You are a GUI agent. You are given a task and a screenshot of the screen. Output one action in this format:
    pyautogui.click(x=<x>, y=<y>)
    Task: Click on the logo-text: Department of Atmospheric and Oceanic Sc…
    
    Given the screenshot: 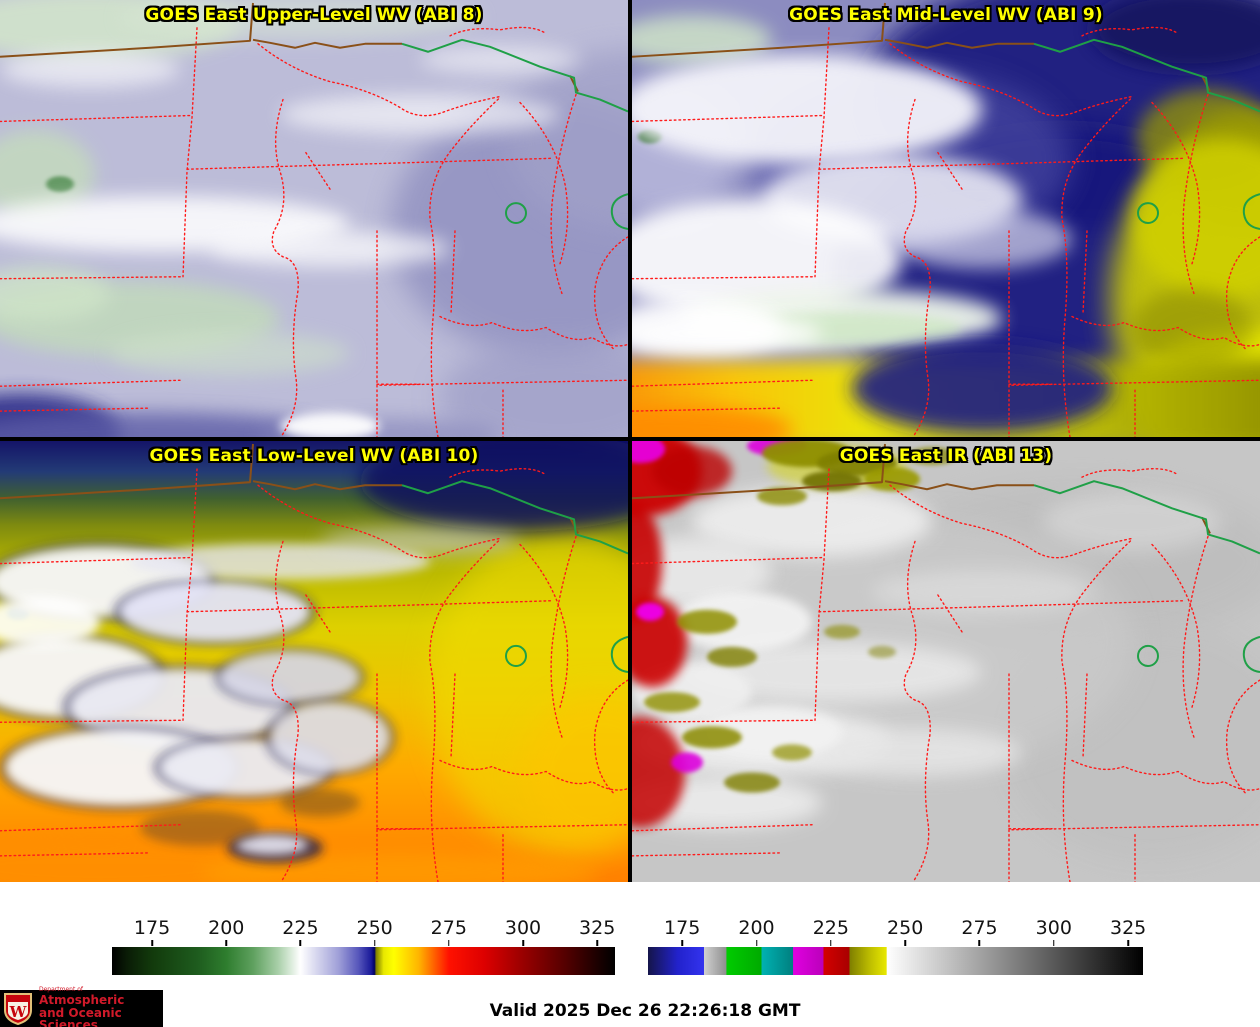 What is the action you would take?
    pyautogui.click(x=101, y=1006)
    